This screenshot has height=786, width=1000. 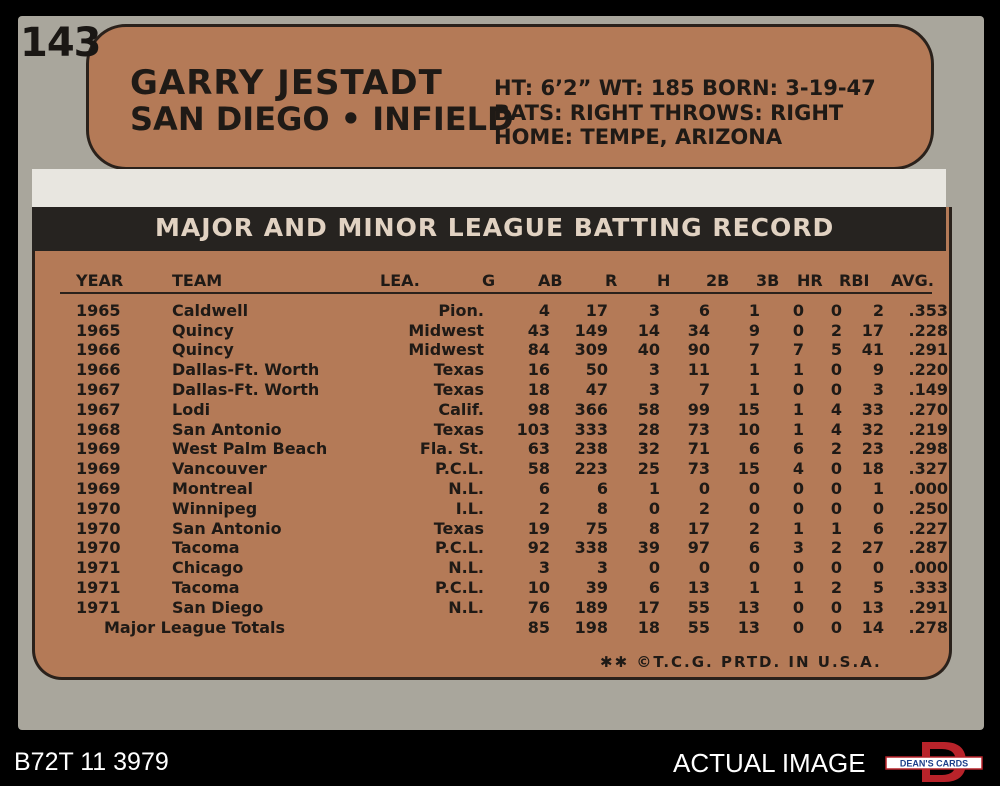 What do you see at coordinates (503, 588) in the screenshot?
I see `table-row: 1971 Tacoma P.C.L. 10 39 6 13 1 1 2 5 .333` at bounding box center [503, 588].